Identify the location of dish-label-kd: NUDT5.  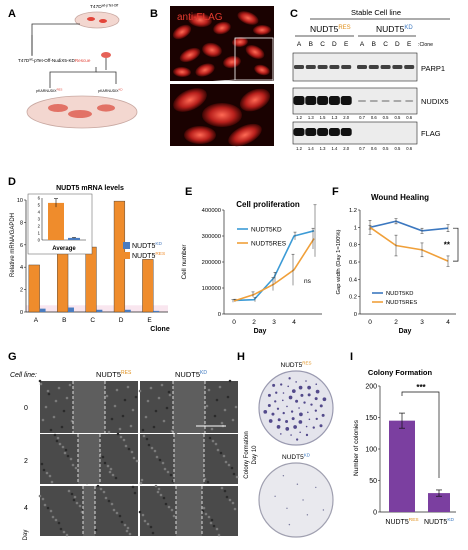
(293, 457).